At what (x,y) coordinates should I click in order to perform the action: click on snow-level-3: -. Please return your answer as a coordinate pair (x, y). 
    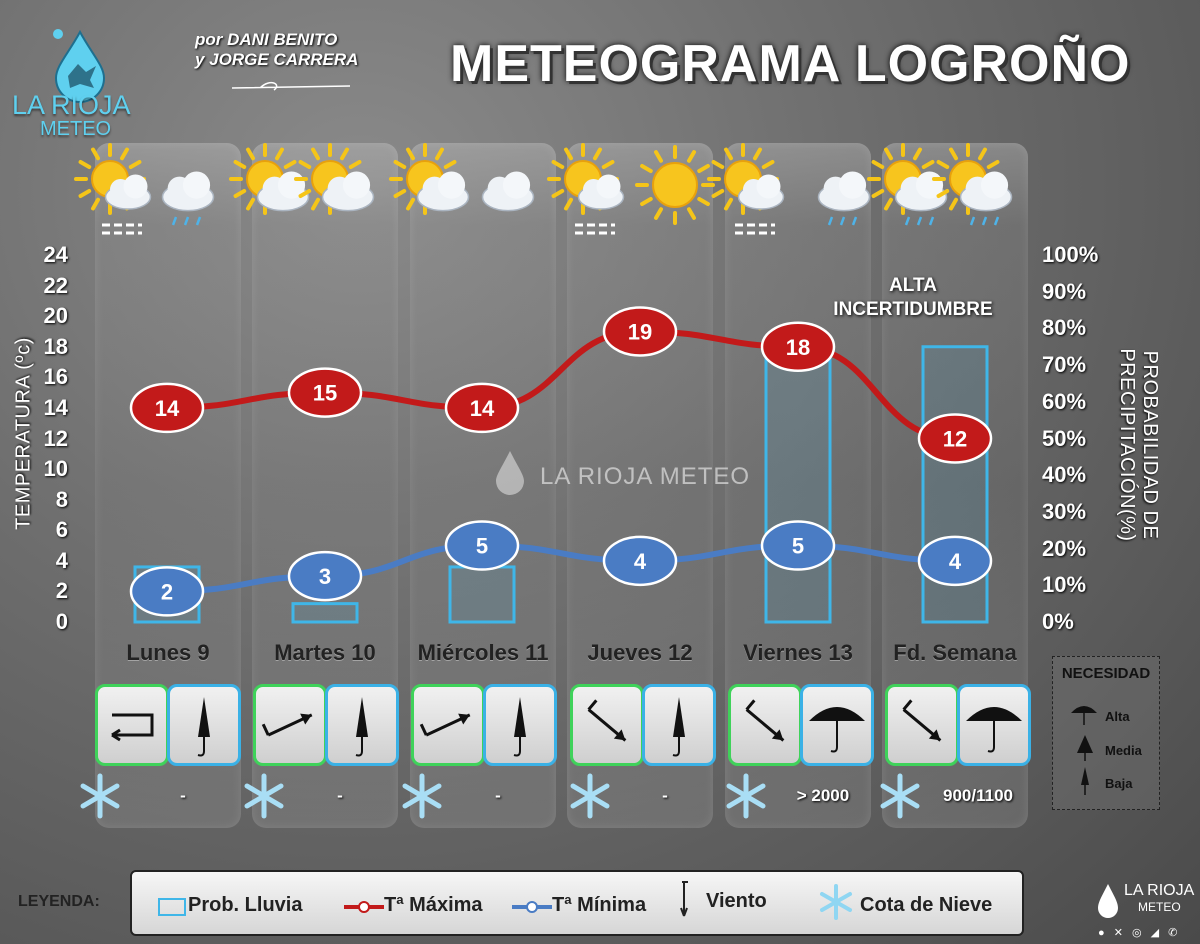
    Looking at the image, I should click on (468, 796).